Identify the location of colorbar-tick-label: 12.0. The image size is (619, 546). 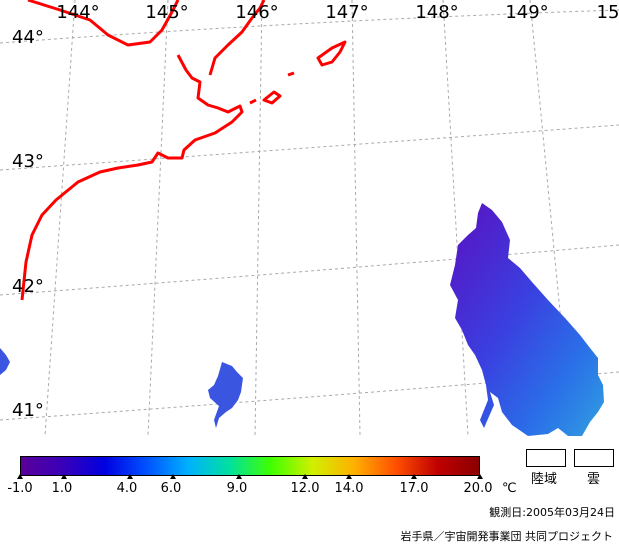
(305, 488).